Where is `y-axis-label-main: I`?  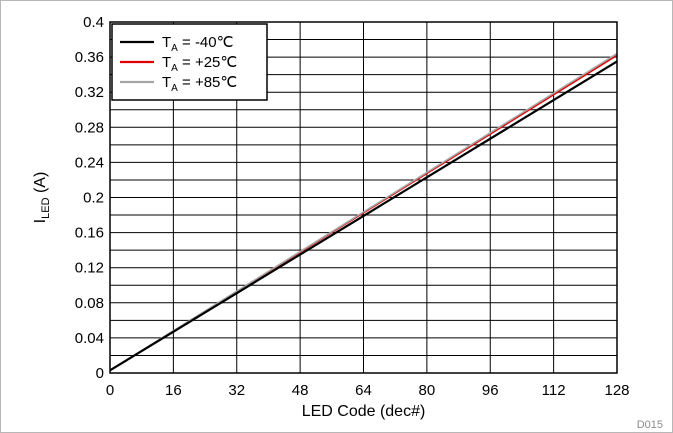 y-axis-label-main: I is located at coordinates (40, 221).